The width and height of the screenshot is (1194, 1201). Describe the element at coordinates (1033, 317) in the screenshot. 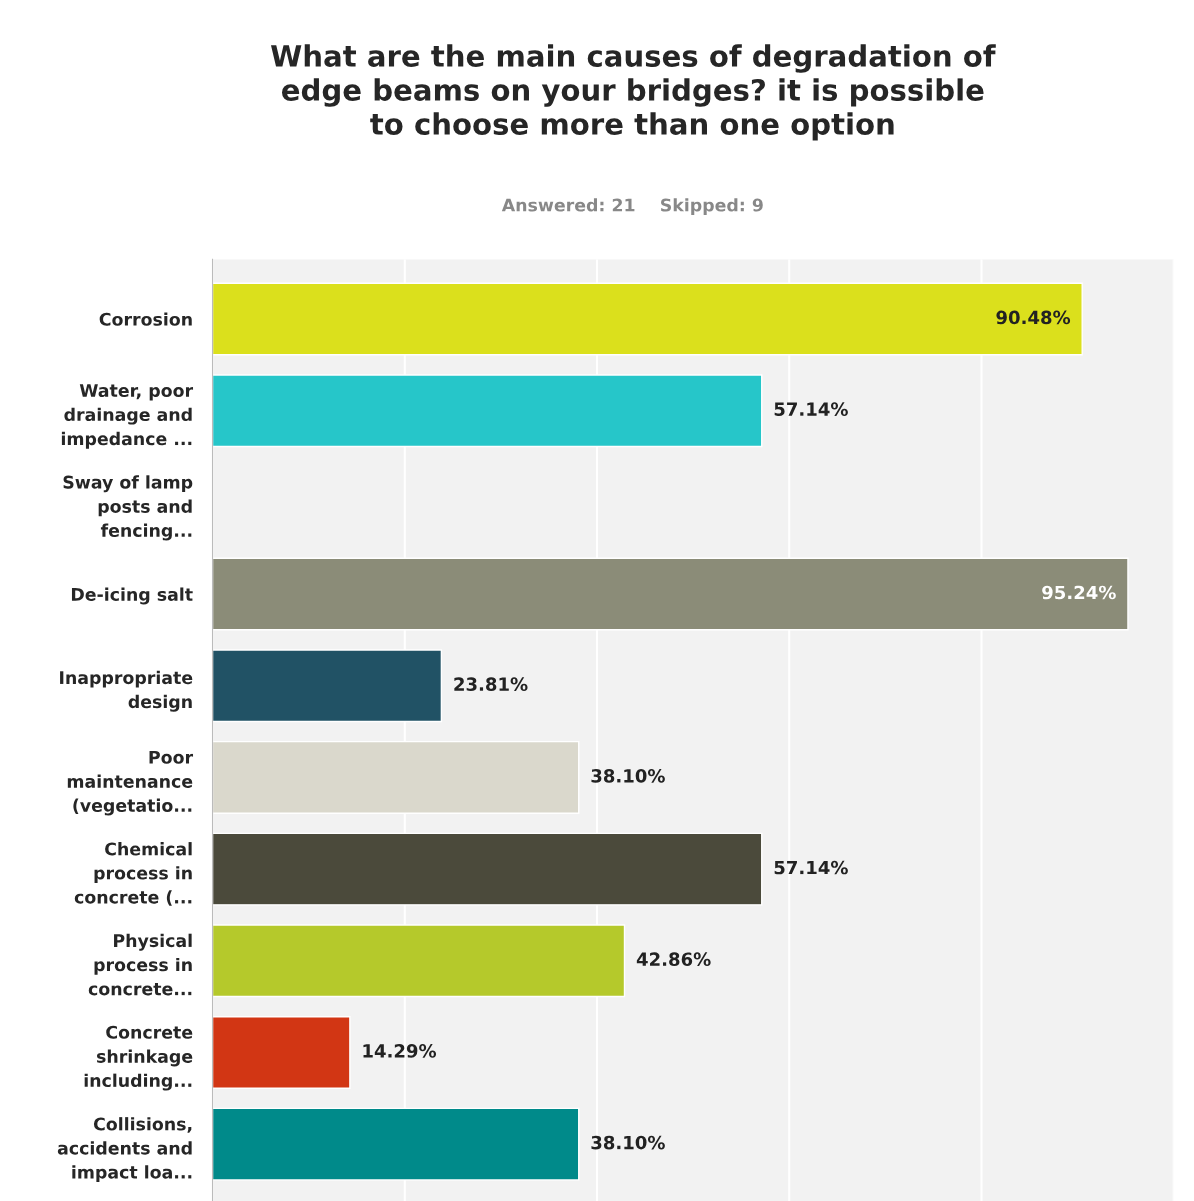

I see `data-label: 90.48%` at that location.